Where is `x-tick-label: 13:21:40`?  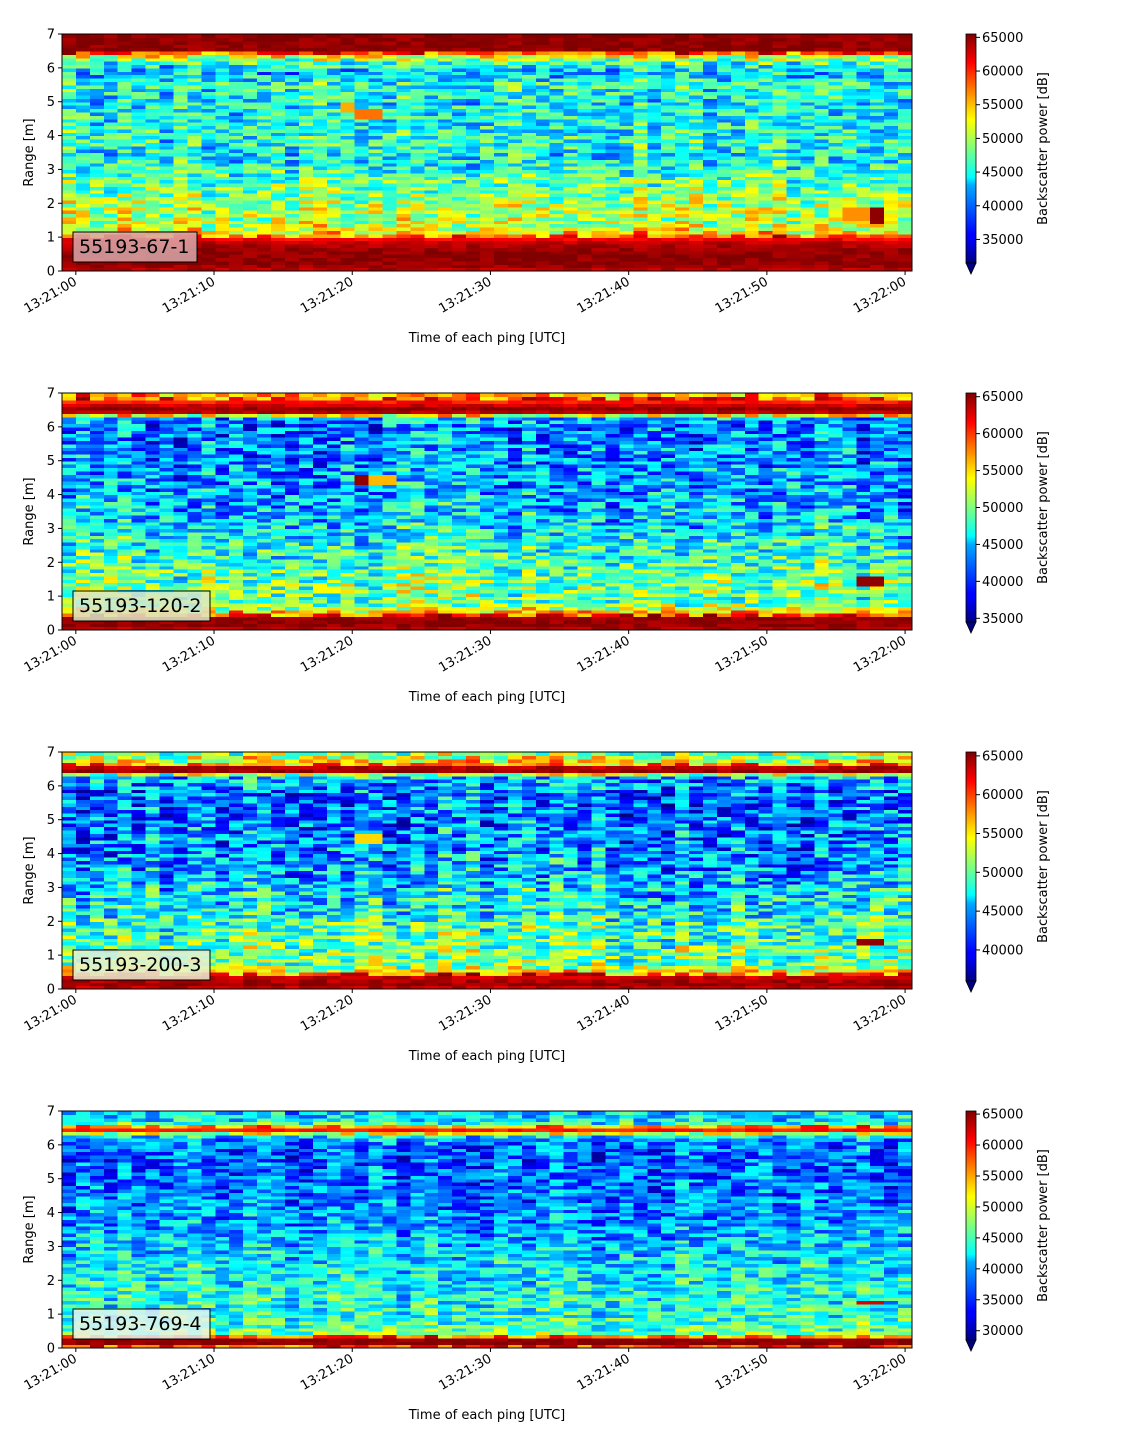
x-tick-label: 13:21:40 is located at coordinates (604, 295).